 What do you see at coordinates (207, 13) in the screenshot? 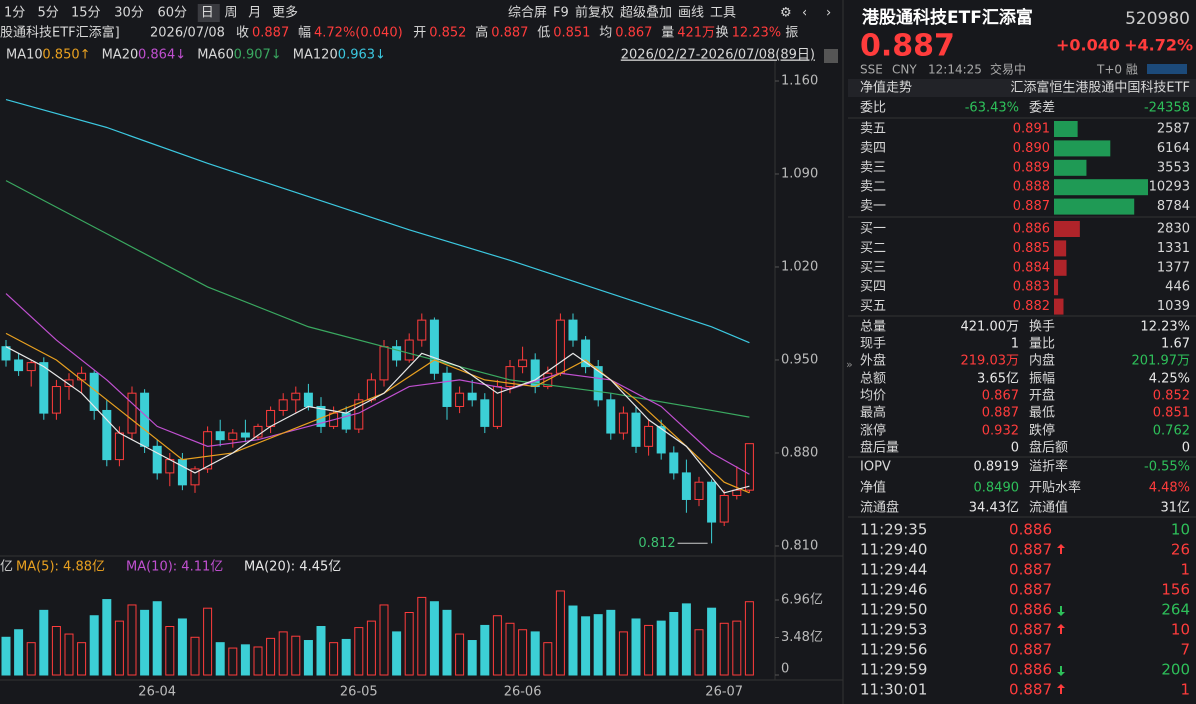
I see `period-tab: 日` at bounding box center [207, 13].